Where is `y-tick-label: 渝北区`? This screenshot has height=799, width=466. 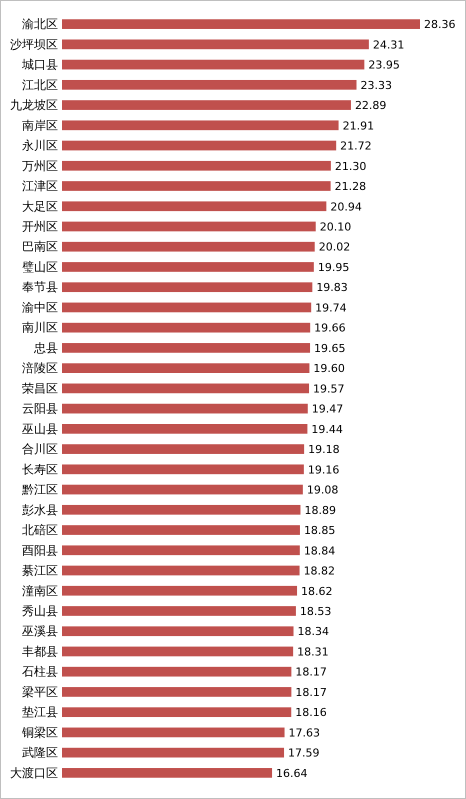 y-tick-label: 渝北区 is located at coordinates (40, 24).